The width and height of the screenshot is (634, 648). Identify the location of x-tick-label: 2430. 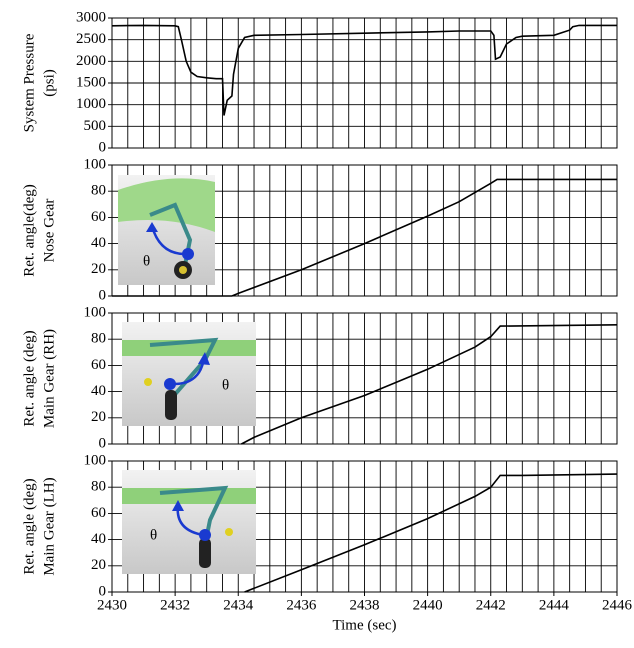
(112, 605).